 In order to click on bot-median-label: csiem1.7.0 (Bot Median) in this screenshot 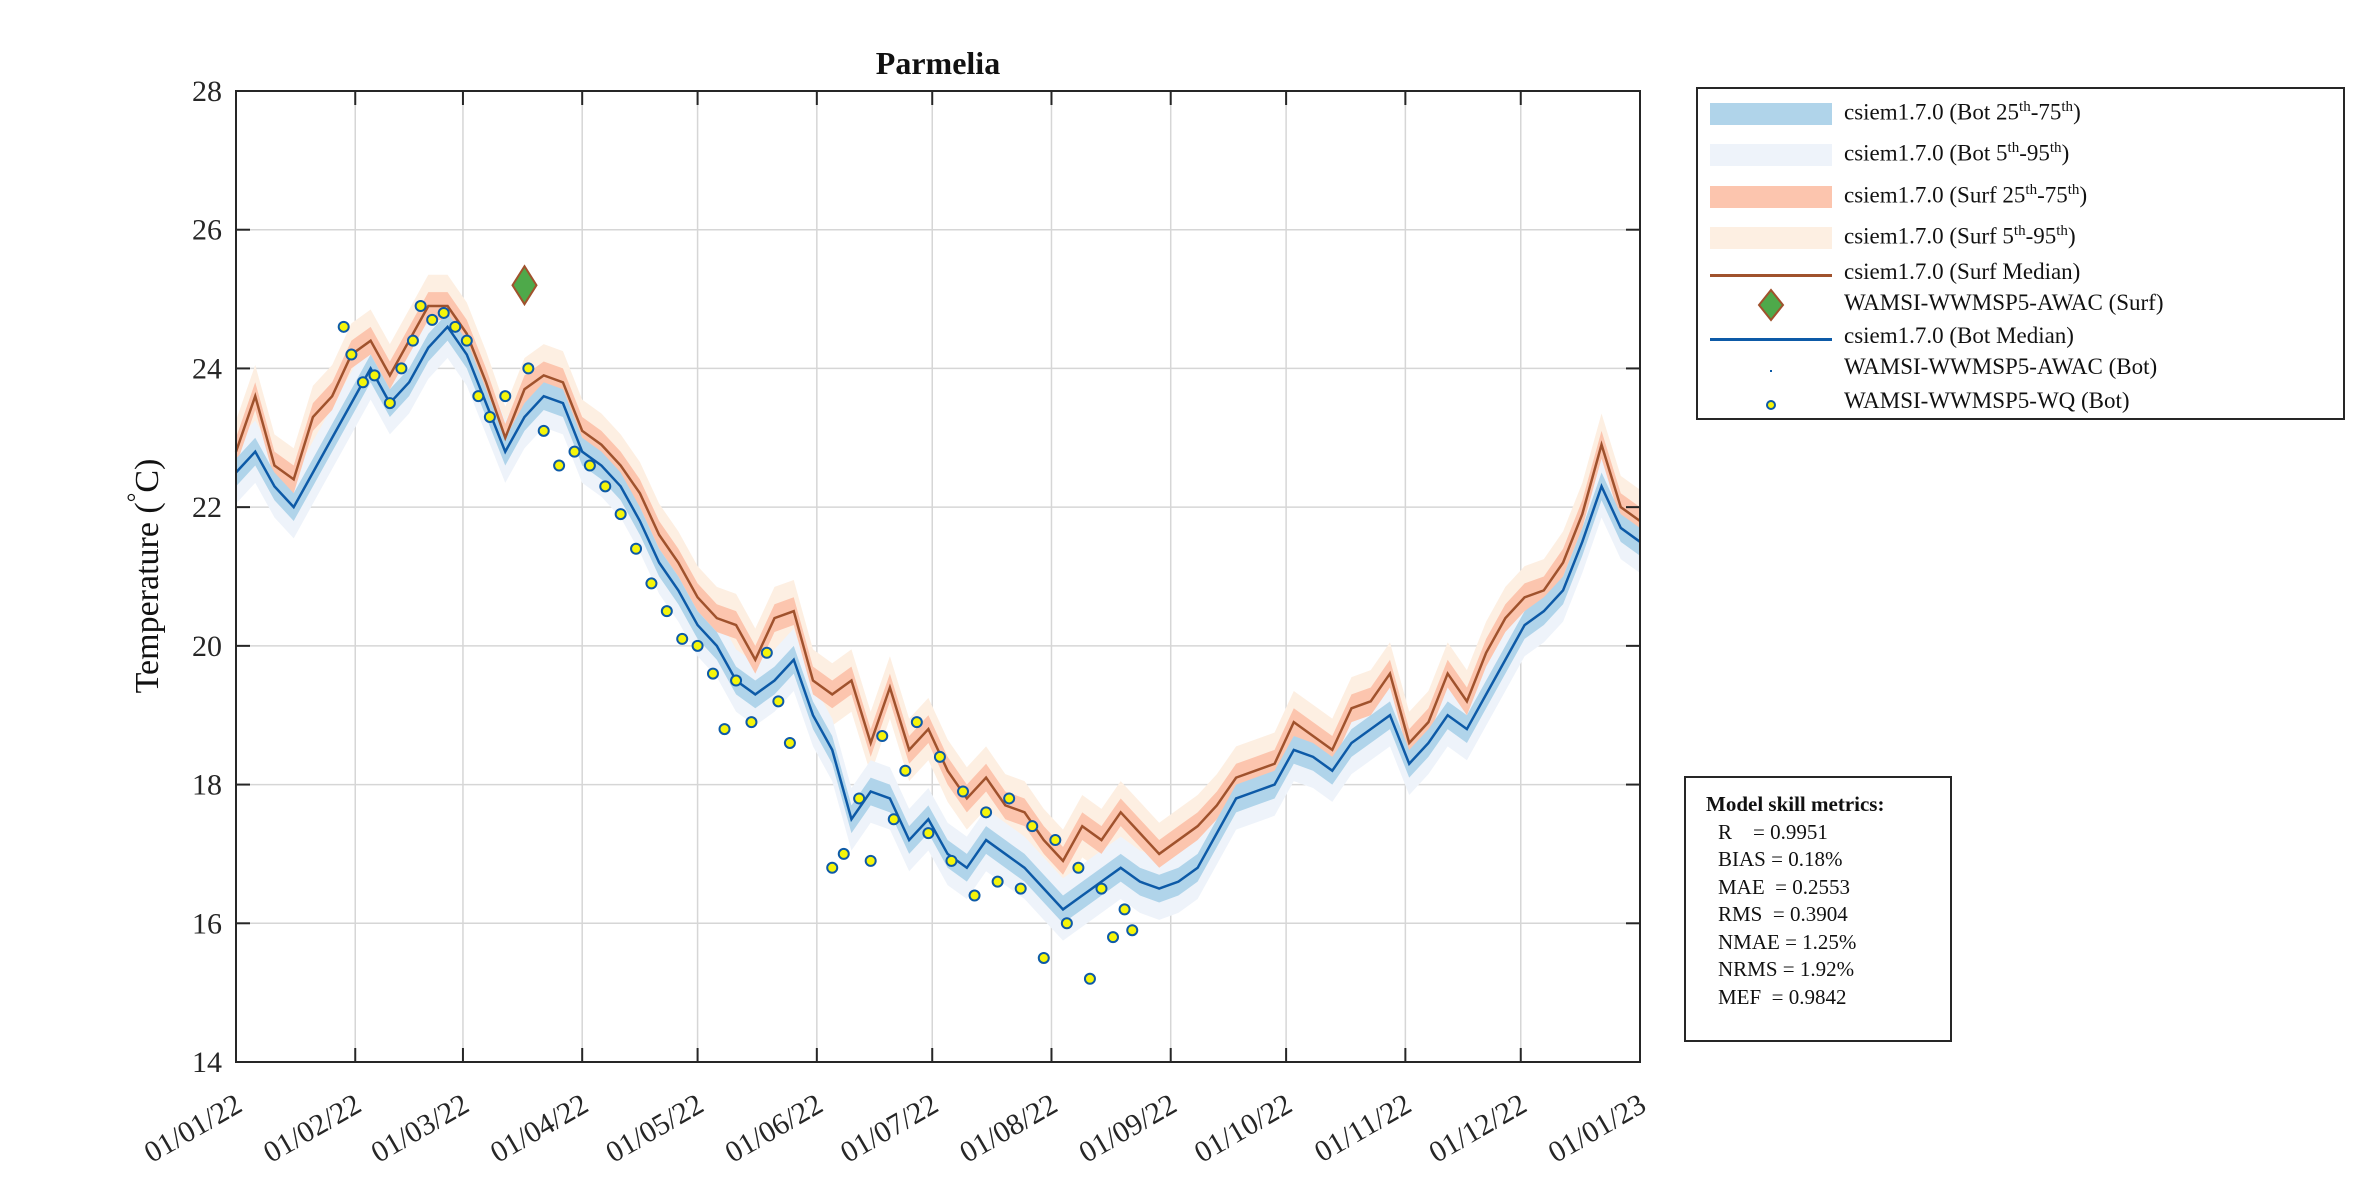, I will do `click(1959, 336)`.